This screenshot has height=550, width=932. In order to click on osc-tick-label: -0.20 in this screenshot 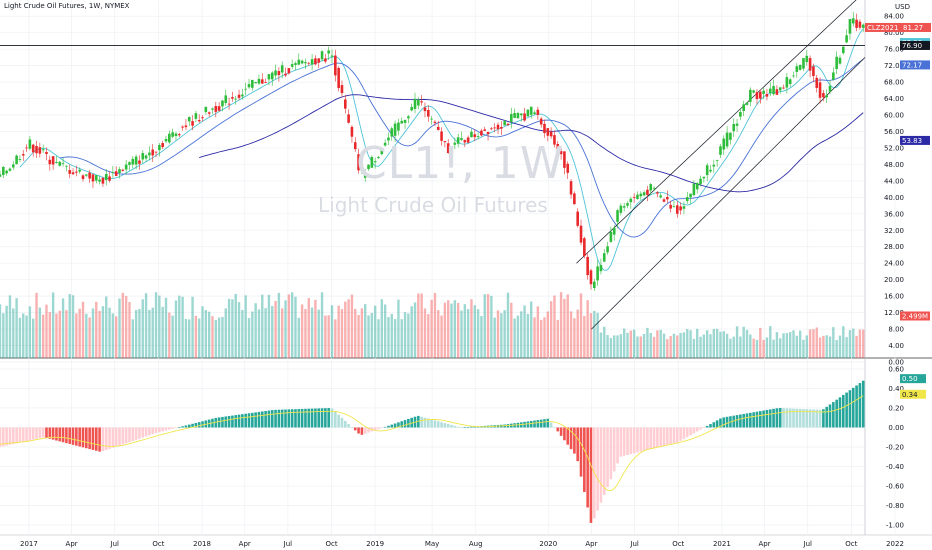, I will do `click(895, 448)`.